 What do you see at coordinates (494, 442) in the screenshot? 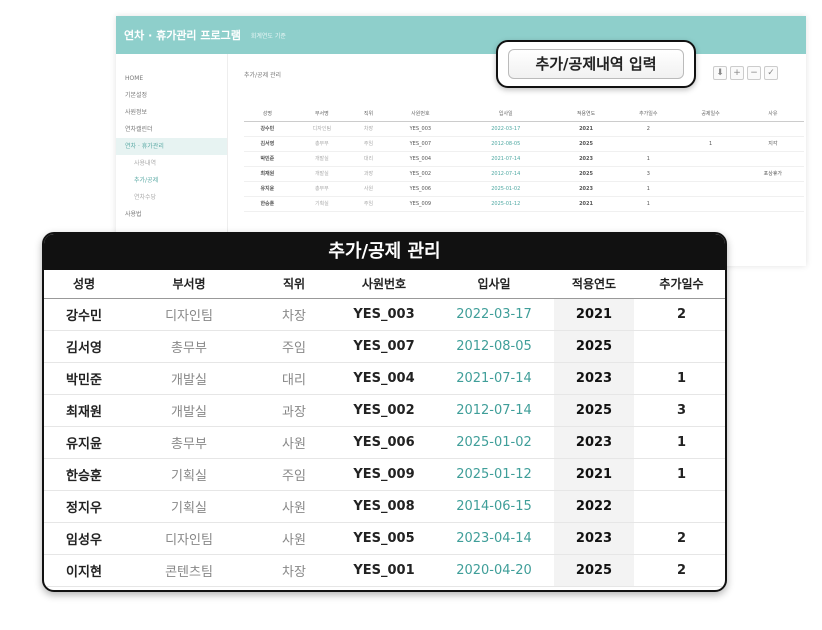
I see `table-cell: 2025-01-02` at bounding box center [494, 442].